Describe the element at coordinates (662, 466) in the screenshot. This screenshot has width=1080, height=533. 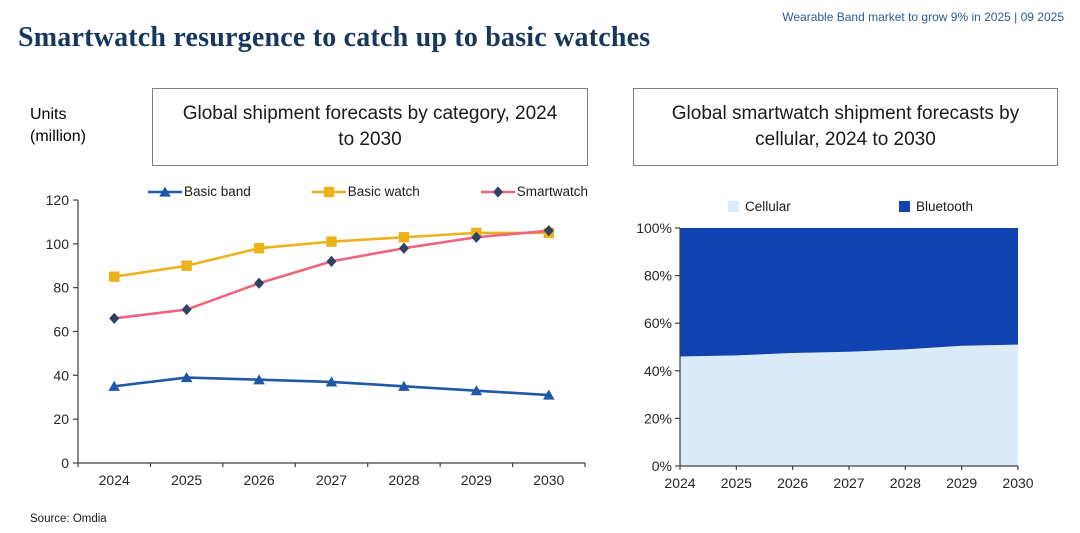
I see `svg-text: 0%` at that location.